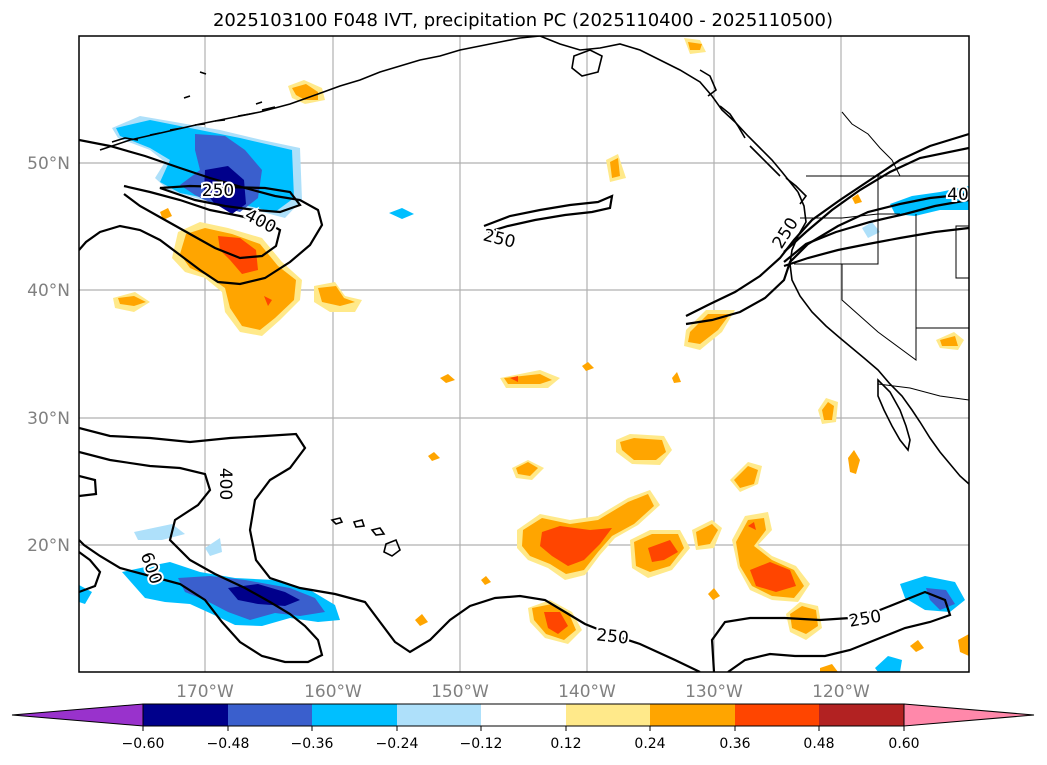  Describe the element at coordinates (707, 535) in the screenshot. I see `pos-anomaly-t-mid` at that location.